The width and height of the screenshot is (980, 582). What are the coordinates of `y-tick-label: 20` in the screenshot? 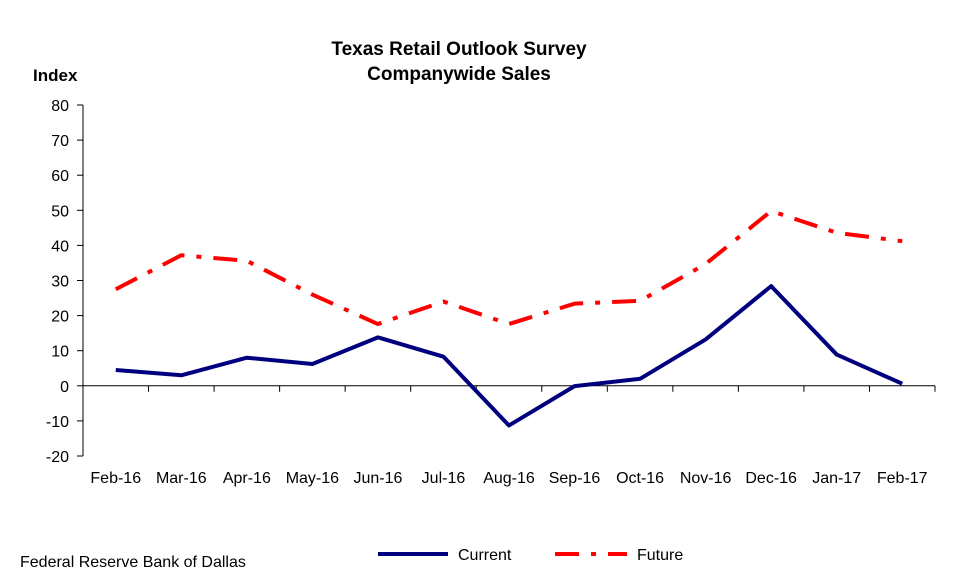 It's located at (60, 317).